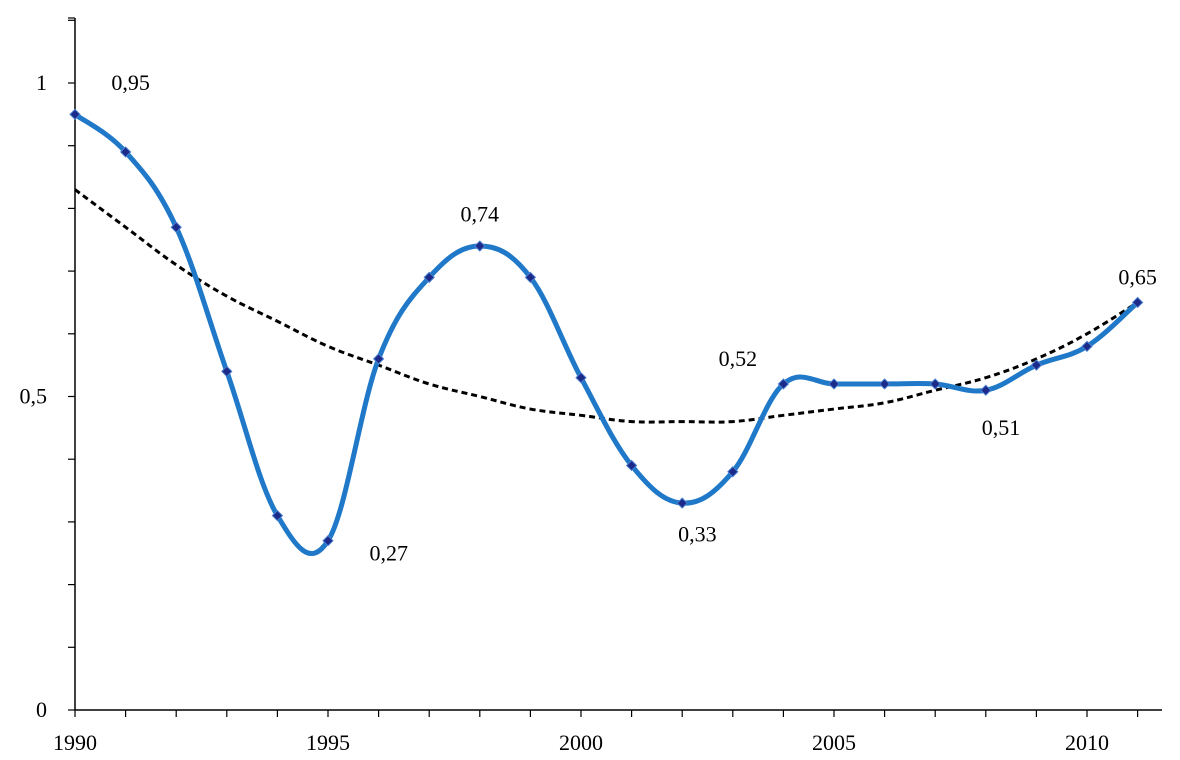 The height and width of the screenshot is (760, 1180). What do you see at coordinates (41, 709) in the screenshot?
I see `y-tick-label: 0` at bounding box center [41, 709].